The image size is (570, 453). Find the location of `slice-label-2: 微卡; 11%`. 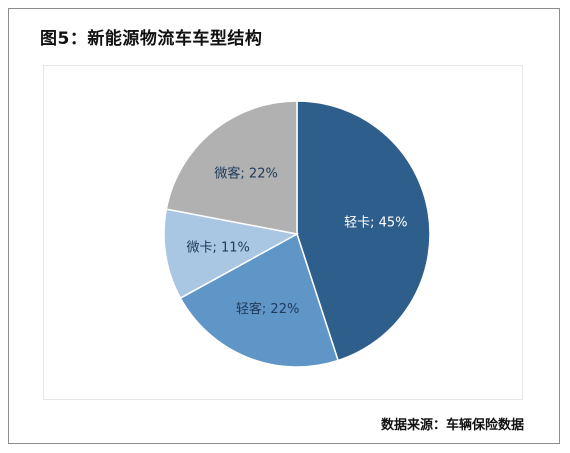

slice-label-2: 微卡; 11% is located at coordinates (217, 247).